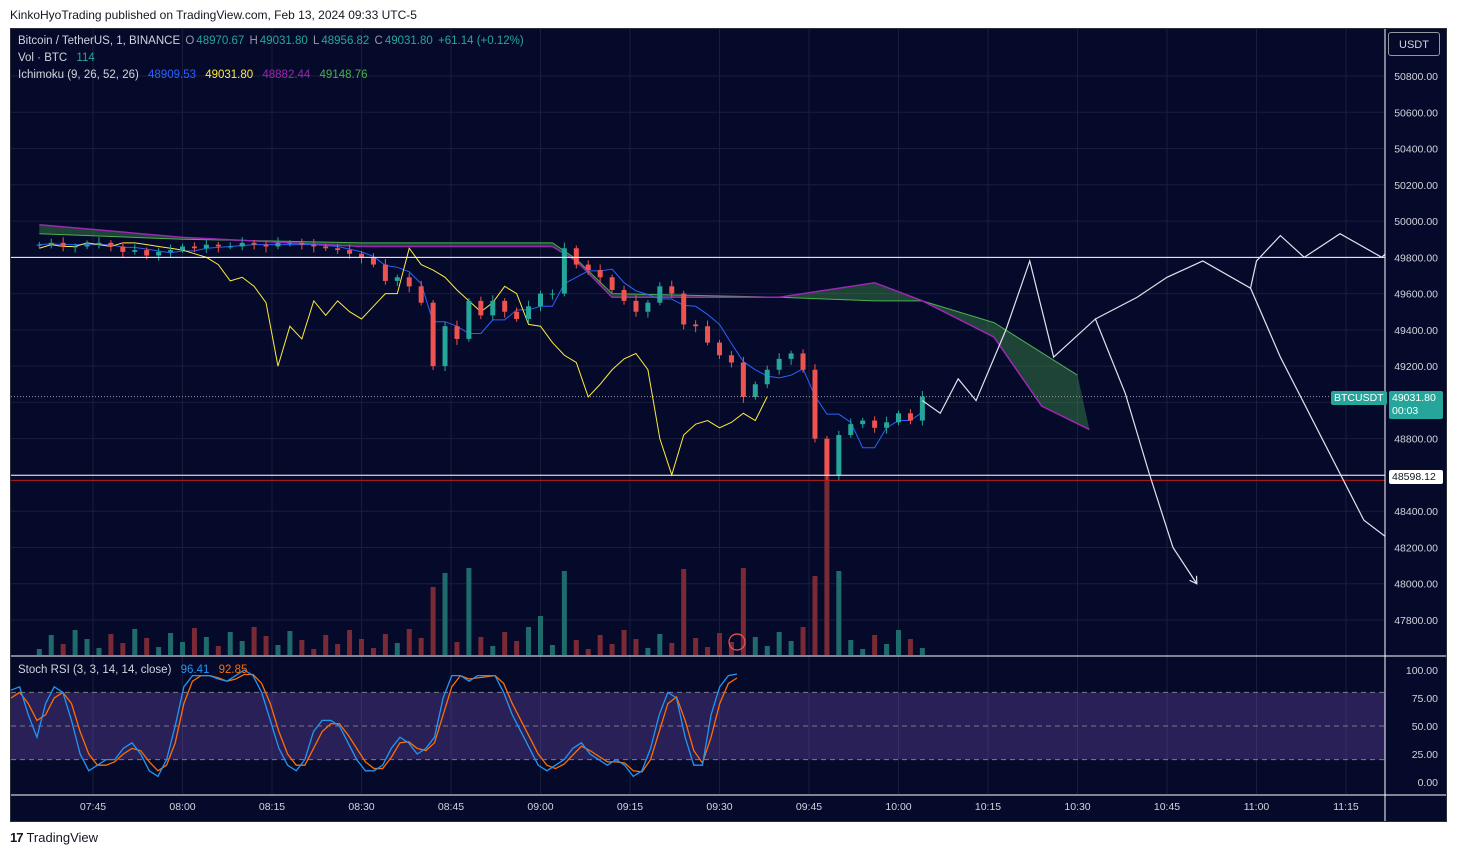  What do you see at coordinates (43, 58) in the screenshot?
I see `volume-label: Vol · BTC` at bounding box center [43, 58].